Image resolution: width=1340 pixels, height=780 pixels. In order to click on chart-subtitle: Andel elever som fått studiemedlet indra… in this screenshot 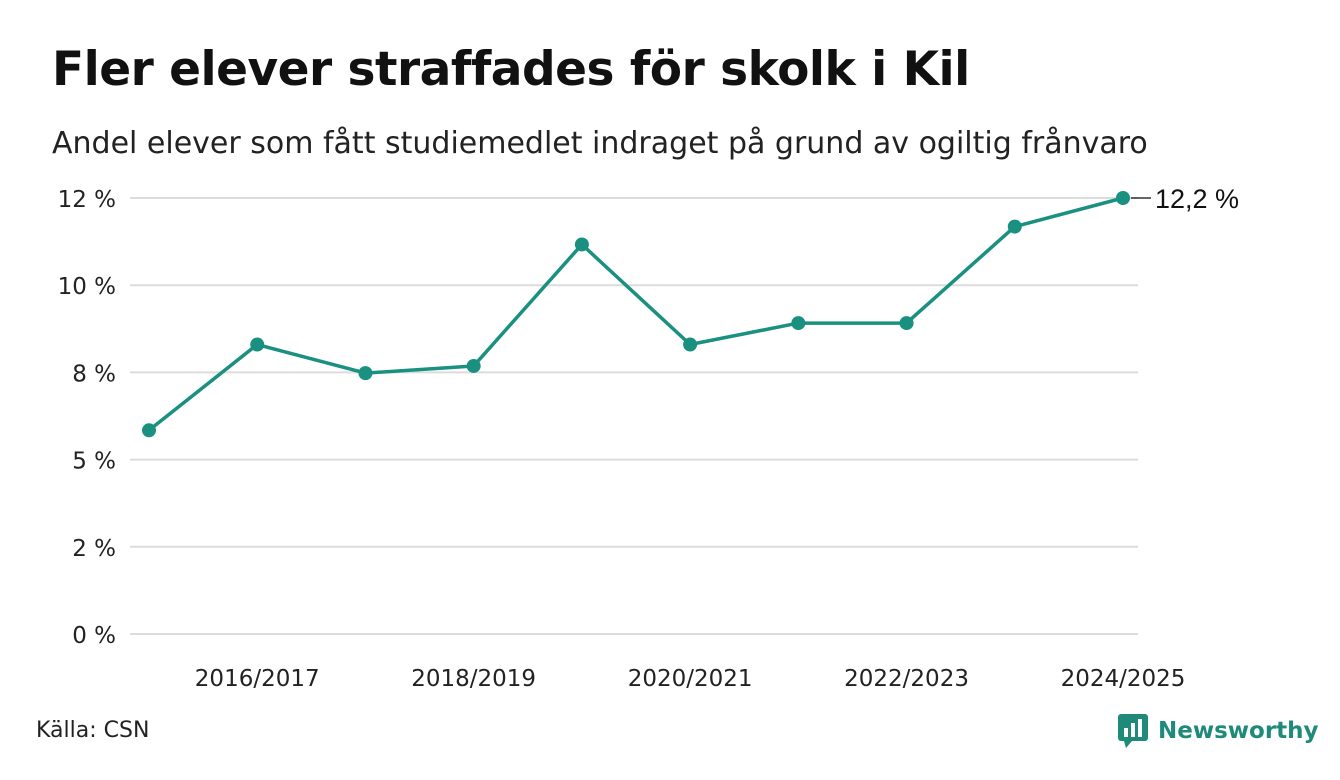, I will do `click(600, 143)`.